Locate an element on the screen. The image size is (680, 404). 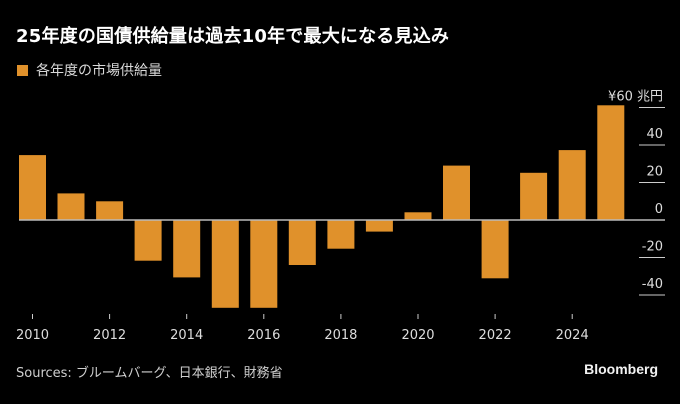
source-note: Sources: ブルームバーグ、日本銀行、財務省 is located at coordinates (149, 373).